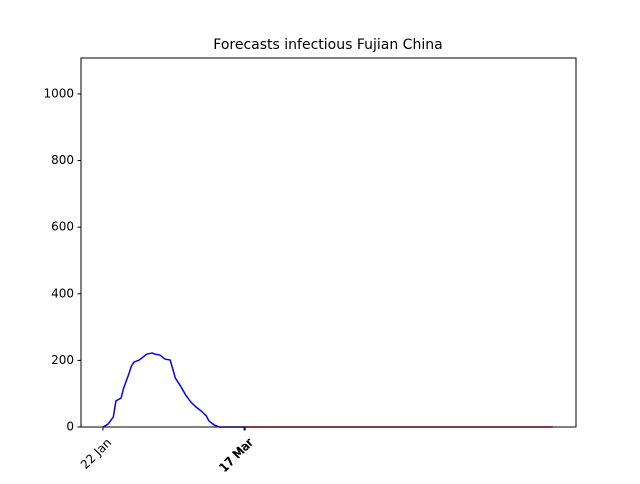 The image size is (640, 484). What do you see at coordinates (70, 427) in the screenshot?
I see `y-tick-label: 0` at bounding box center [70, 427].